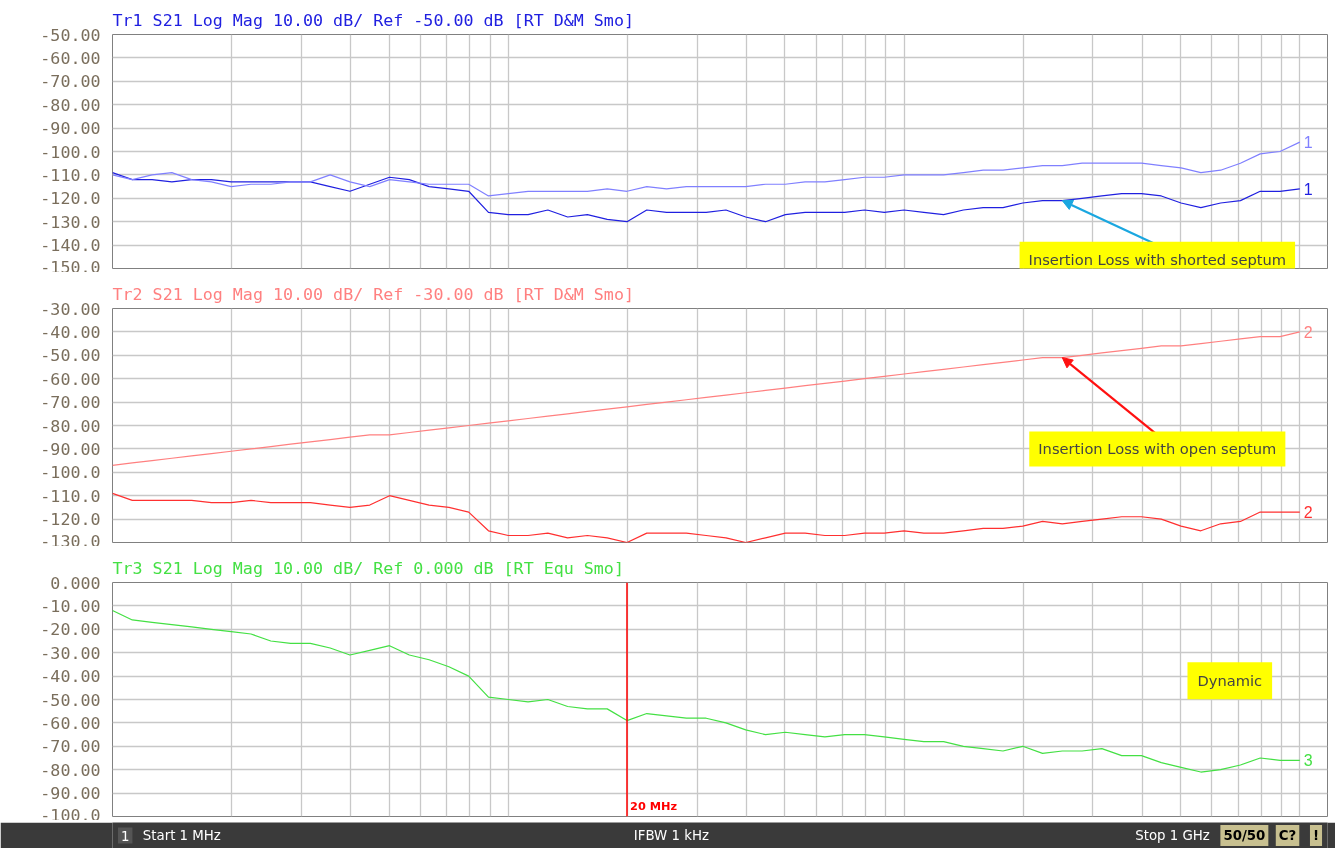 This screenshot has width=1343, height=852. I want to click on text: C?, so click(1287, 835).